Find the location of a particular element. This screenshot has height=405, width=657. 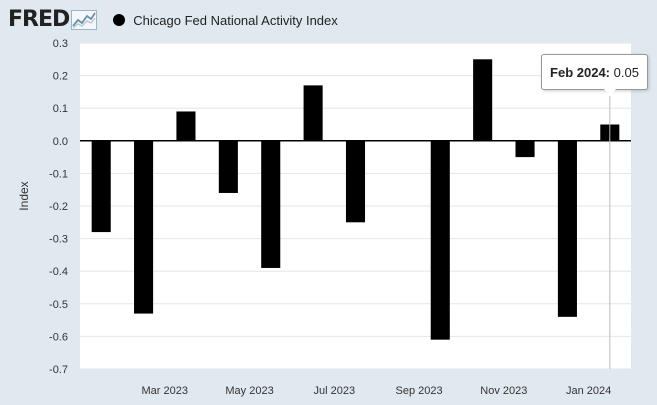

data-tooltip: Feb 2024: 0.05 is located at coordinates (594, 72).